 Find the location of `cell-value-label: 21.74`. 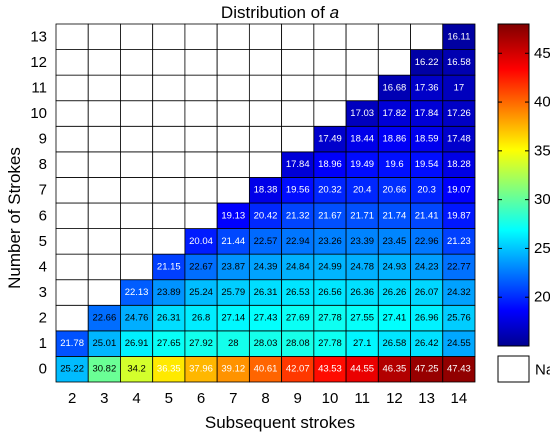

cell-value-label: 21.74 is located at coordinates (395, 215).